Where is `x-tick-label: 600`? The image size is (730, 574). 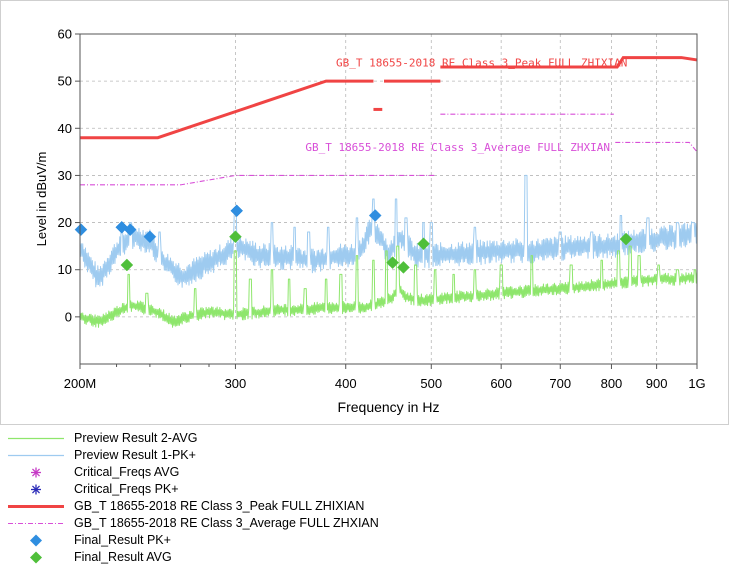 x-tick-label: 600 is located at coordinates (501, 383).